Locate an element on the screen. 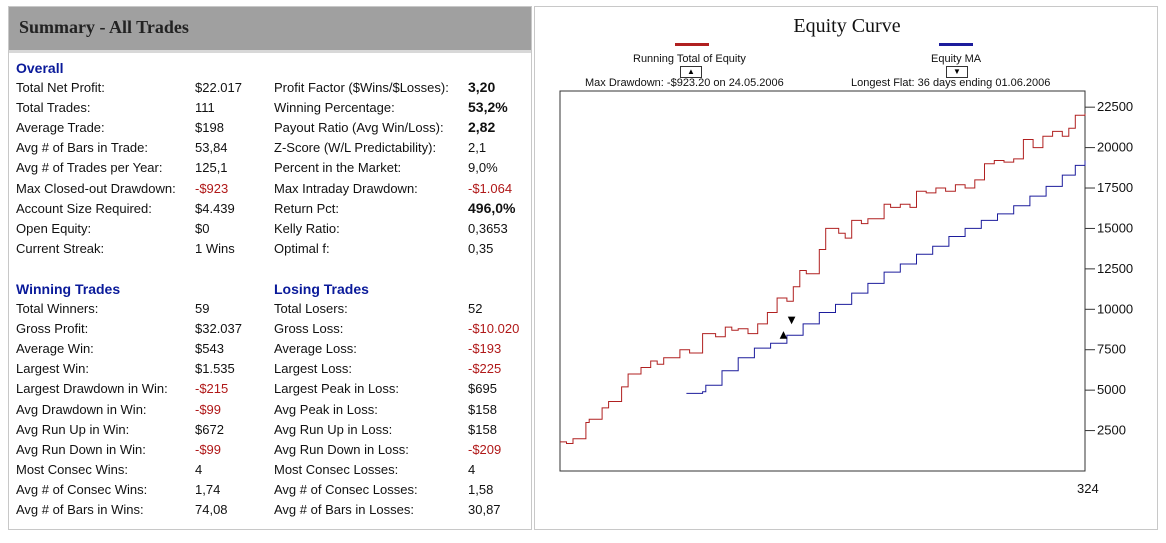 The width and height of the screenshot is (1166, 543). losing-row-label: Most Consec Losses: is located at coordinates (336, 469).